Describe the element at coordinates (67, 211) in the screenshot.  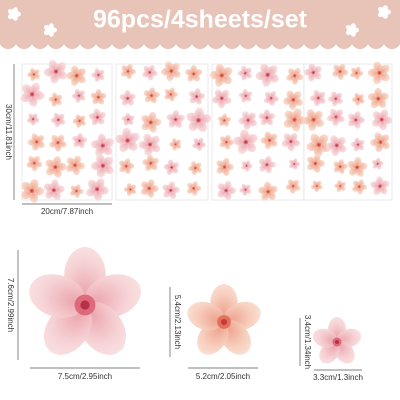
I see `sheet-width: 20cm/7.87inch` at that location.